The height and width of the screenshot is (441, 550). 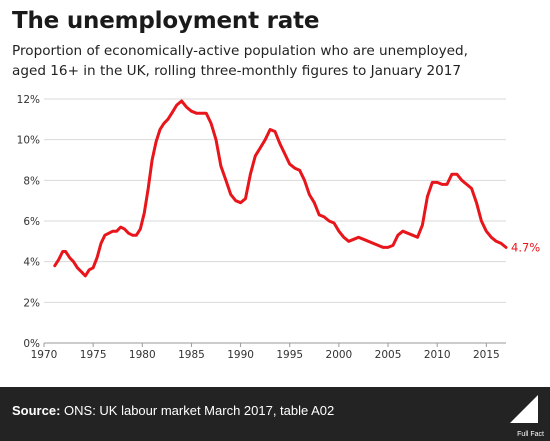 I want to click on x-tick-label: 1980, so click(x=142, y=355).